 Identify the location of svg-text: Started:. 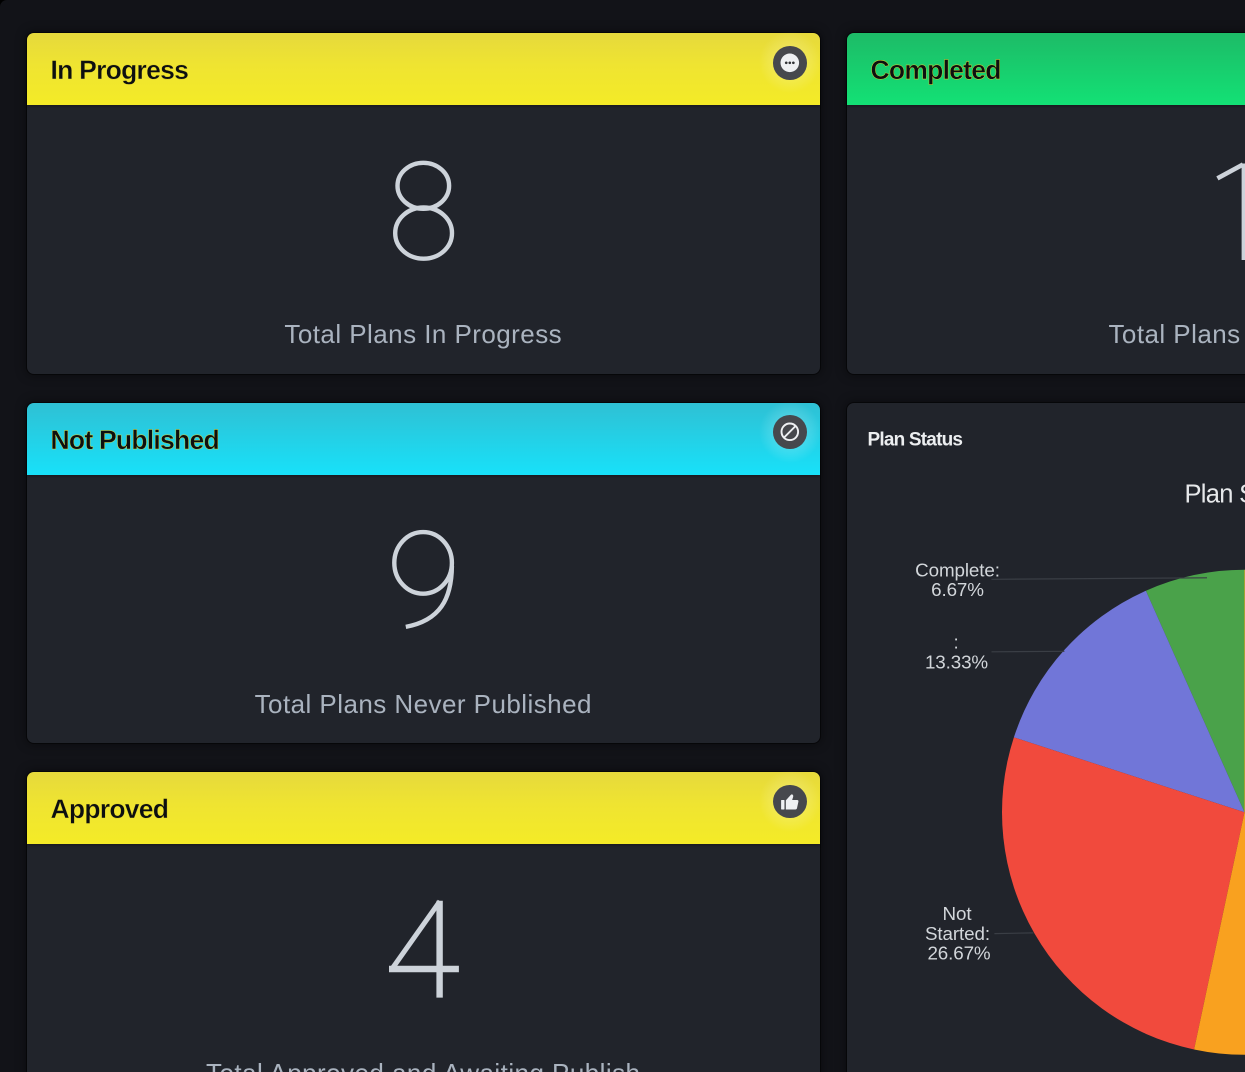
(957, 932).